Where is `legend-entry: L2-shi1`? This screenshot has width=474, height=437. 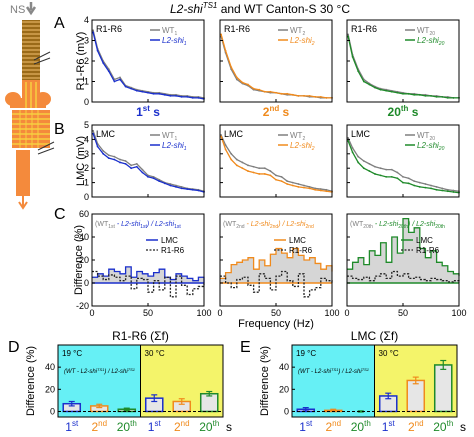 legend-entry: L2-shi1 is located at coordinates (174, 41).